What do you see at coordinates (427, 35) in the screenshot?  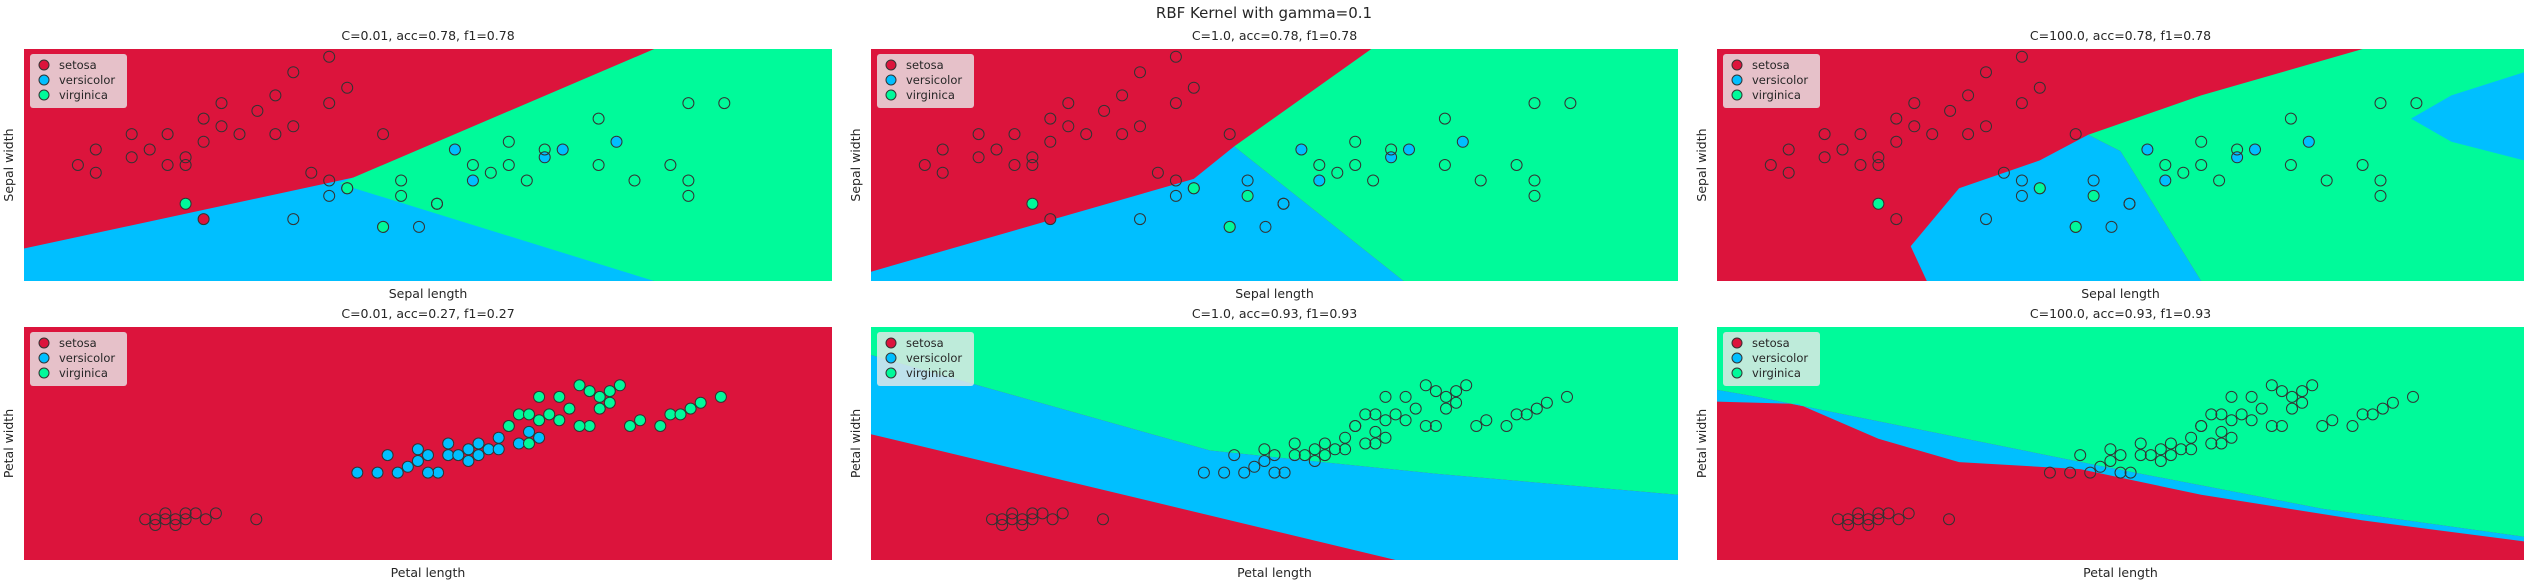 I see `subplot-title: C=0.01, acc=0.78, f1=0.78` at bounding box center [427, 35].